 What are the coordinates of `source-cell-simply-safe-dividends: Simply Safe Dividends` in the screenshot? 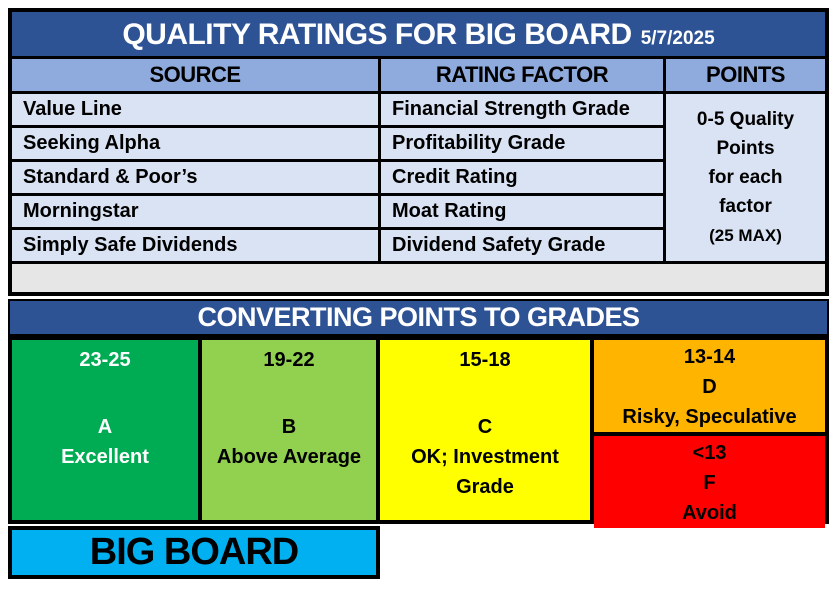 It's located at (195, 245).